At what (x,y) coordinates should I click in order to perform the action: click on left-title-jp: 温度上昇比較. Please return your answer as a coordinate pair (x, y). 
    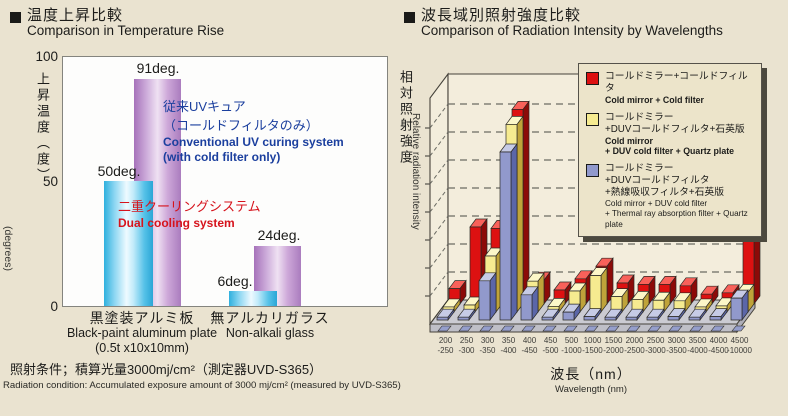
    Looking at the image, I should click on (75, 15).